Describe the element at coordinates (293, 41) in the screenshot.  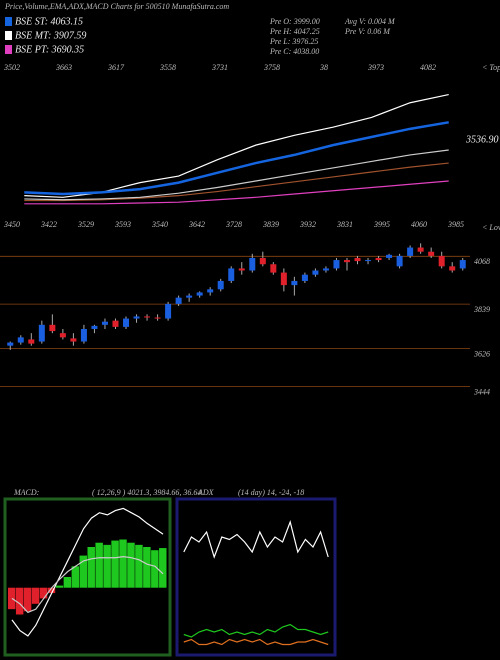
I see `info-text: Pre L: 3976.25` at that location.